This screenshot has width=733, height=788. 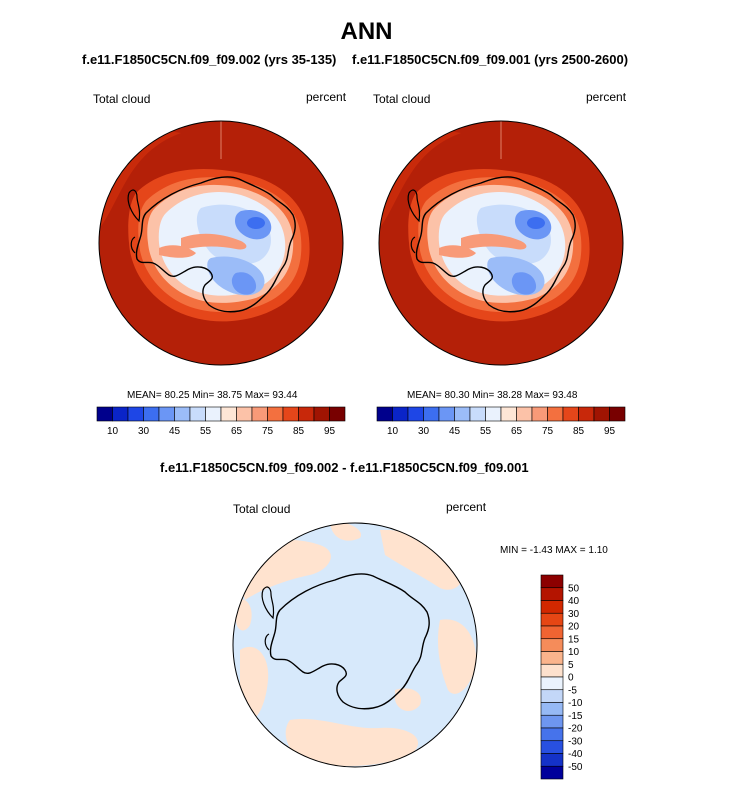 I want to click on map-border-left, so click(x=221, y=243).